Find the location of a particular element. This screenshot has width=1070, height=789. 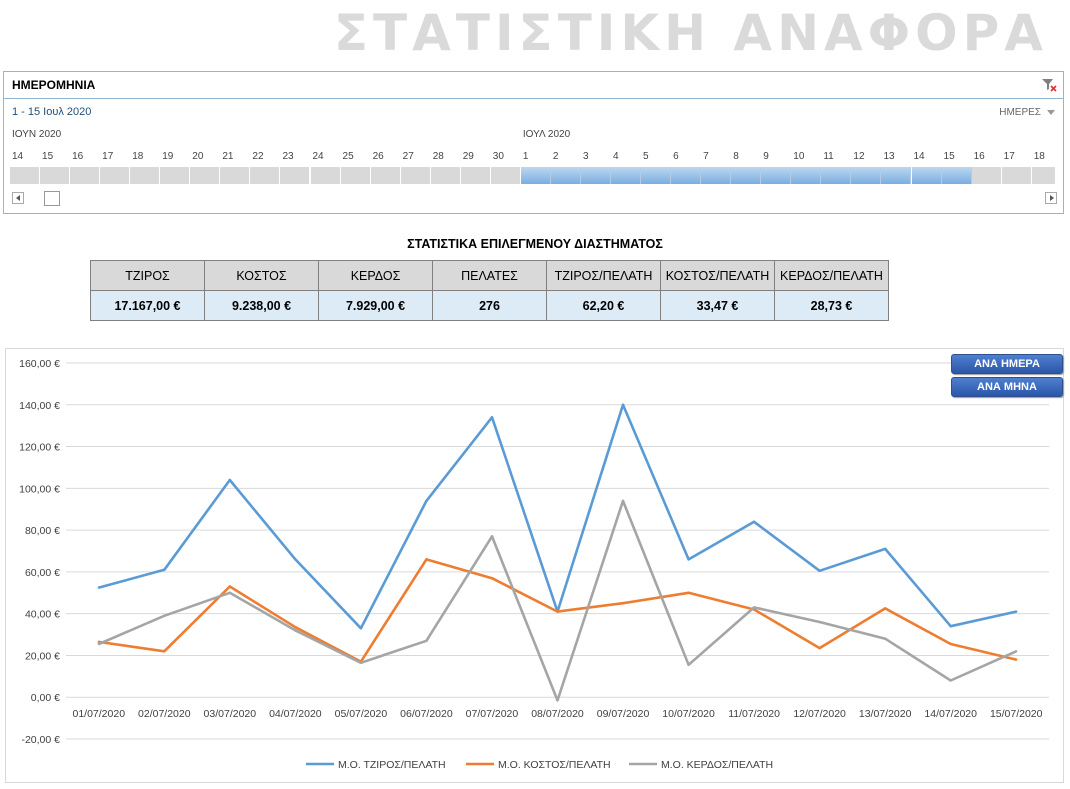

stats-value-cell: 9.238,00 € is located at coordinates (261, 305).